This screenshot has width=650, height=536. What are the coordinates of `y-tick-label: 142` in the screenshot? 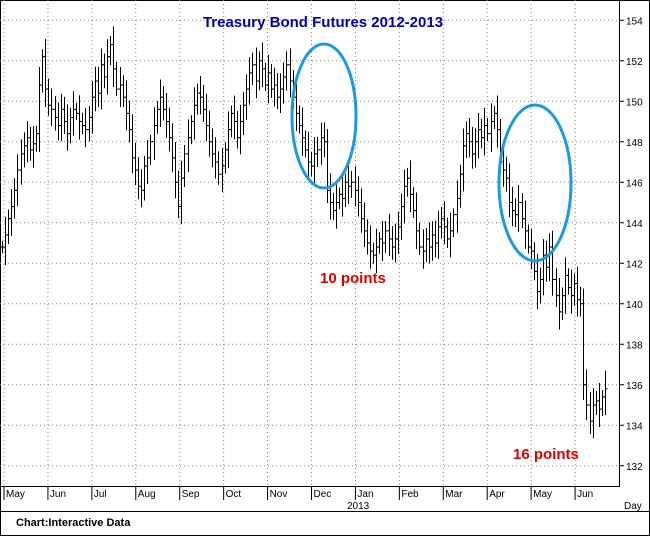 It's located at (634, 264).